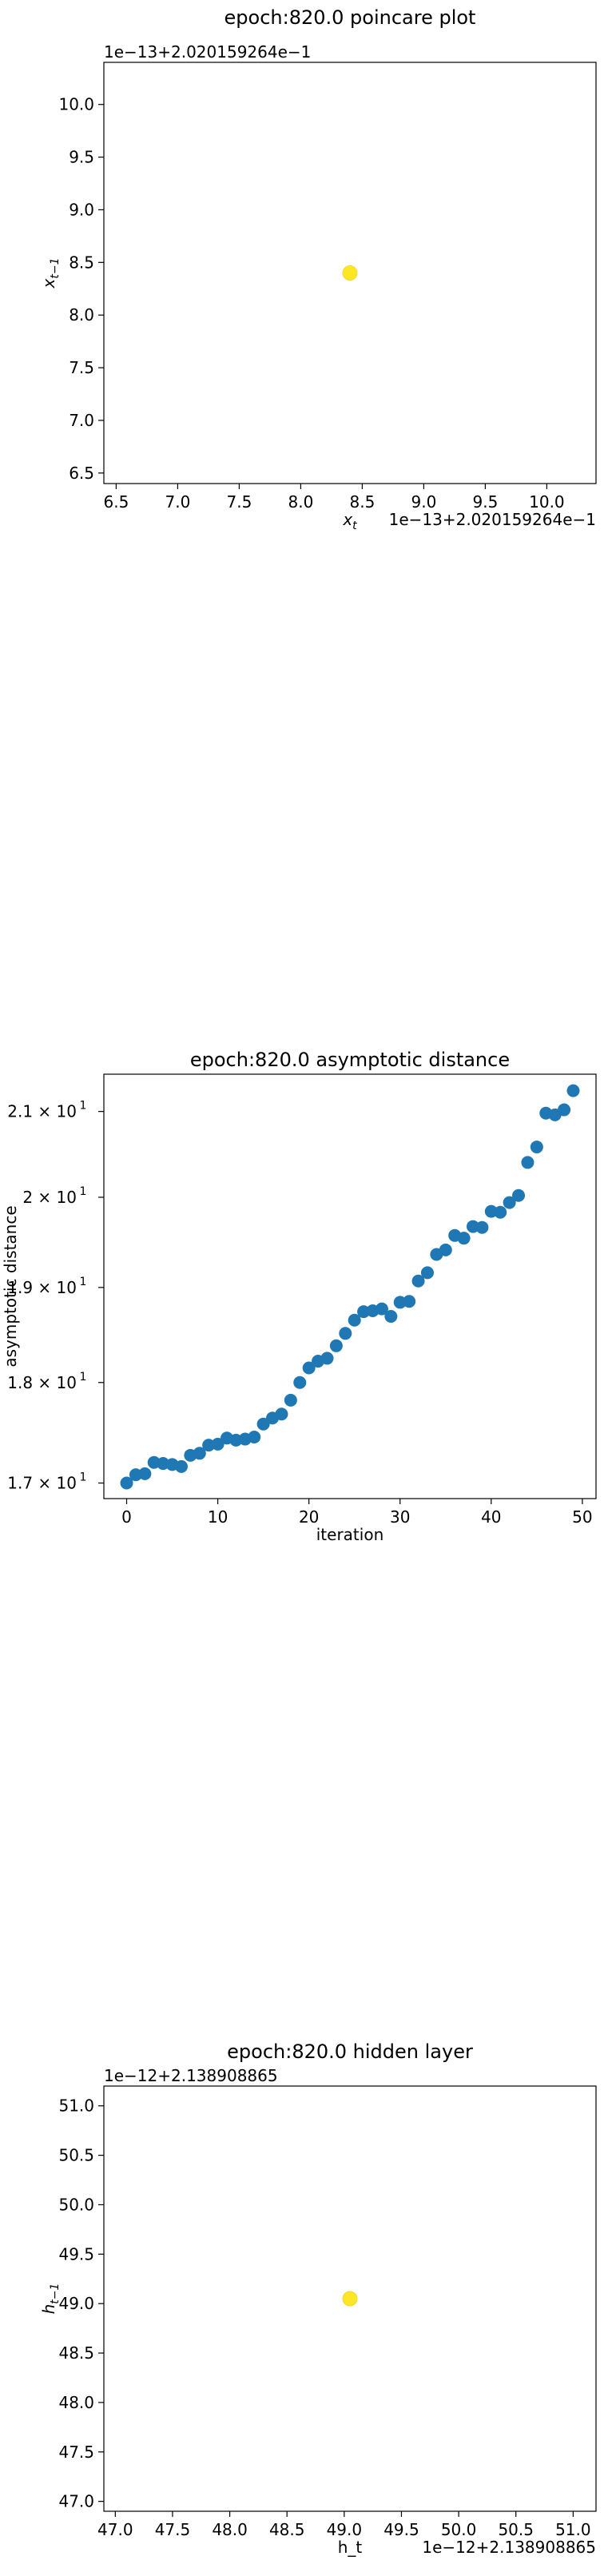 This screenshot has height=2576, width=608. I want to click on y-tick-label: 7.5, so click(81, 367).